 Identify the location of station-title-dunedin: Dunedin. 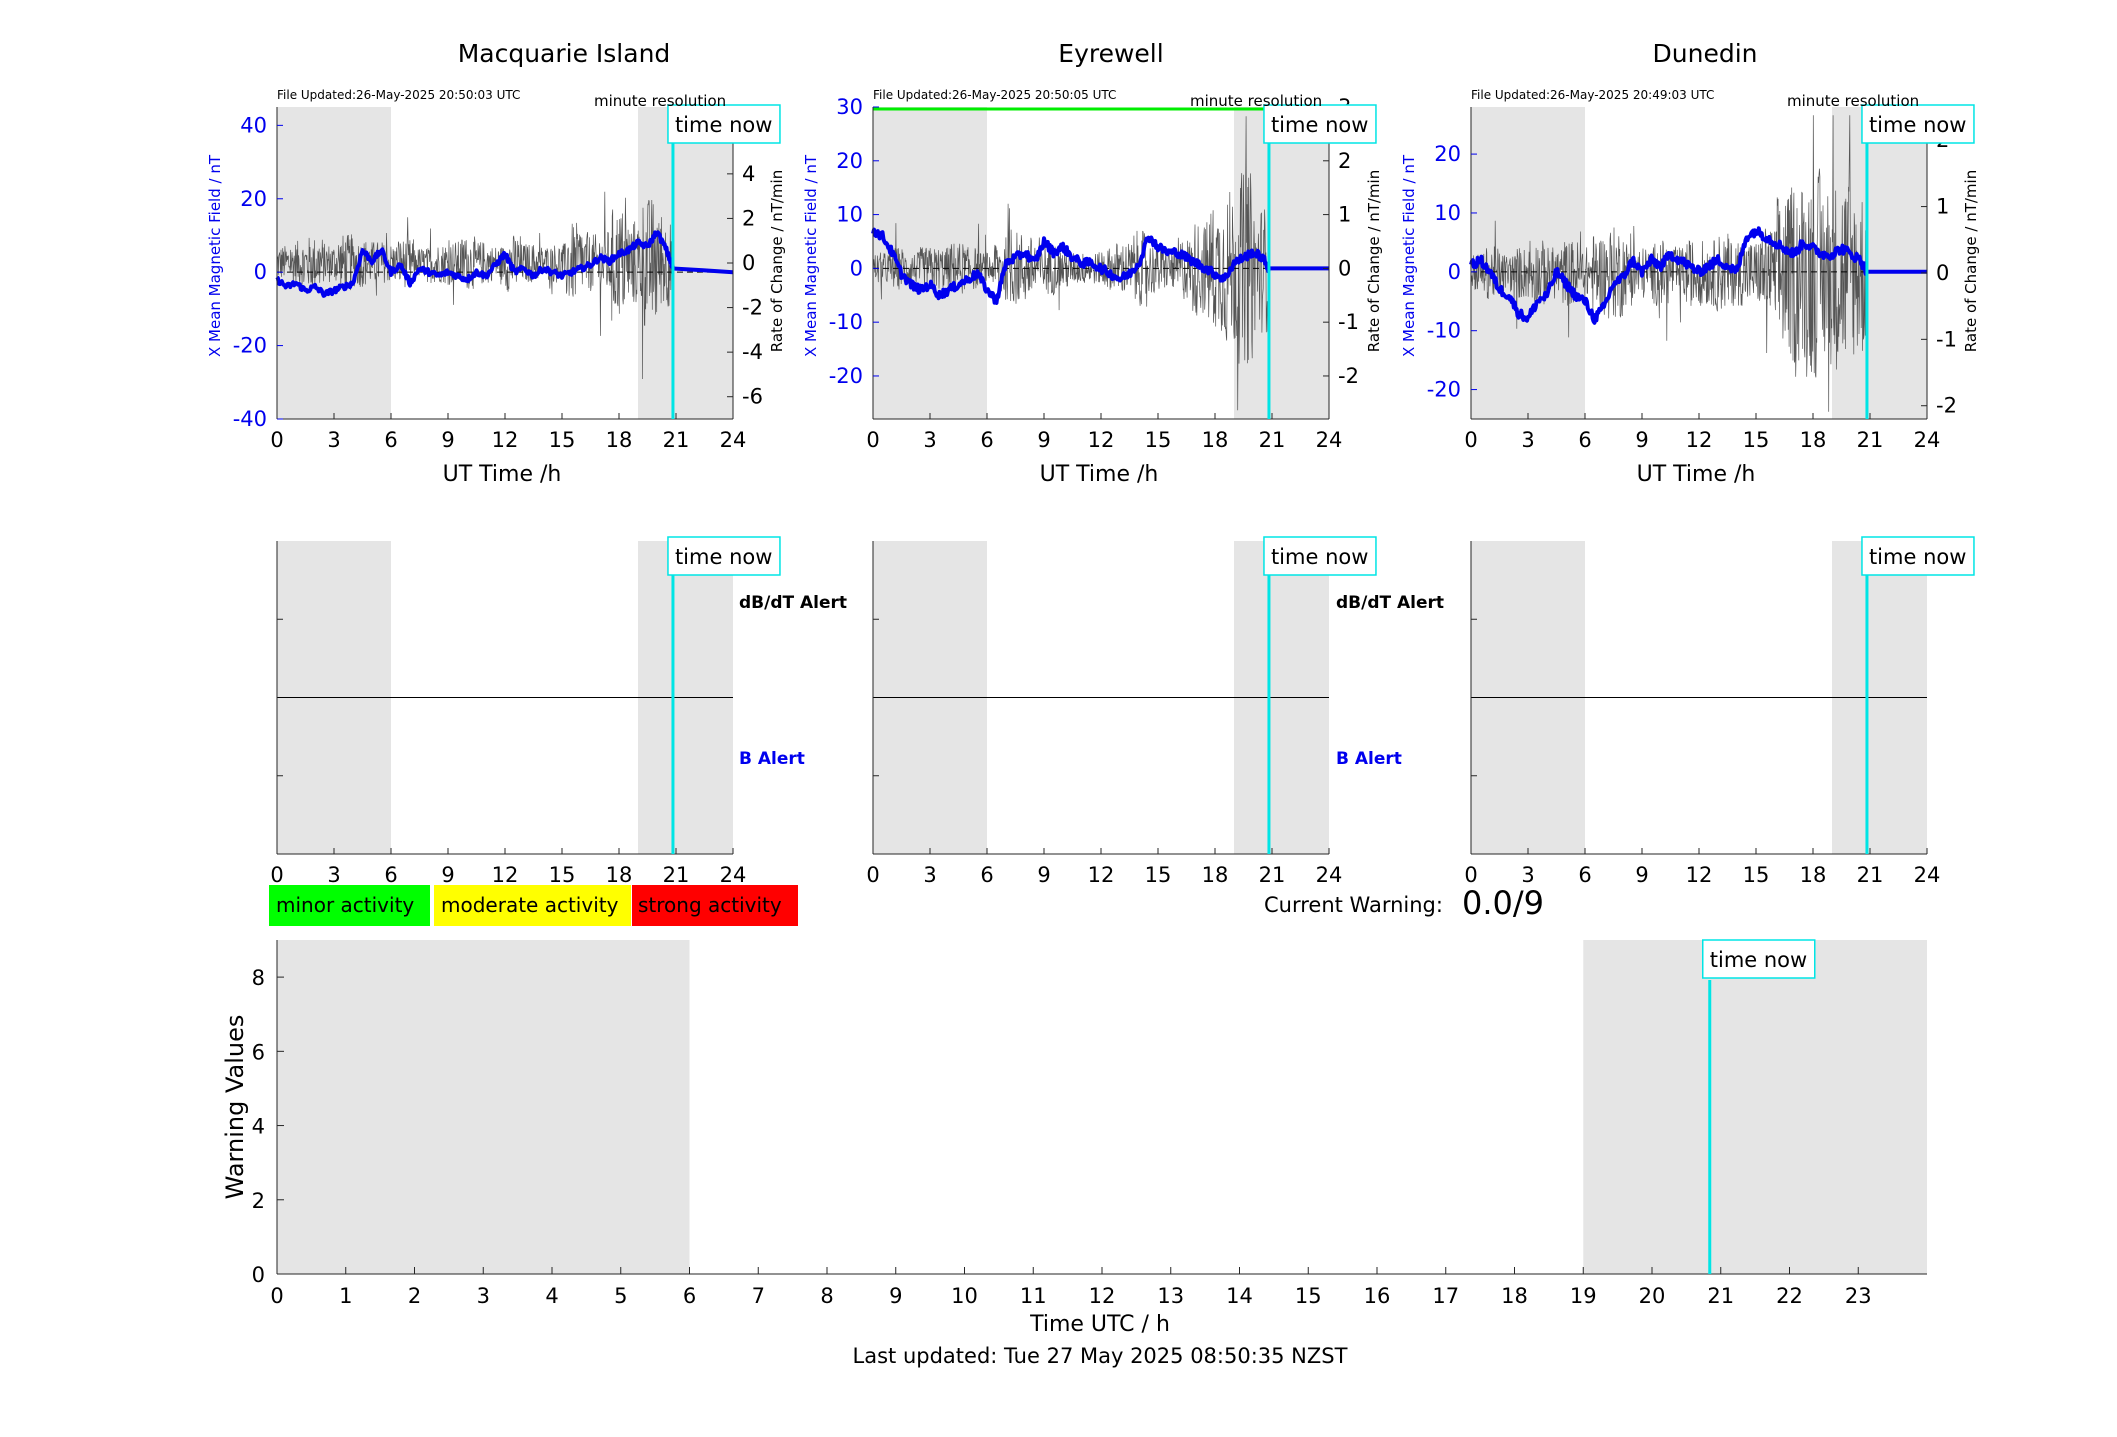
(1705, 53).